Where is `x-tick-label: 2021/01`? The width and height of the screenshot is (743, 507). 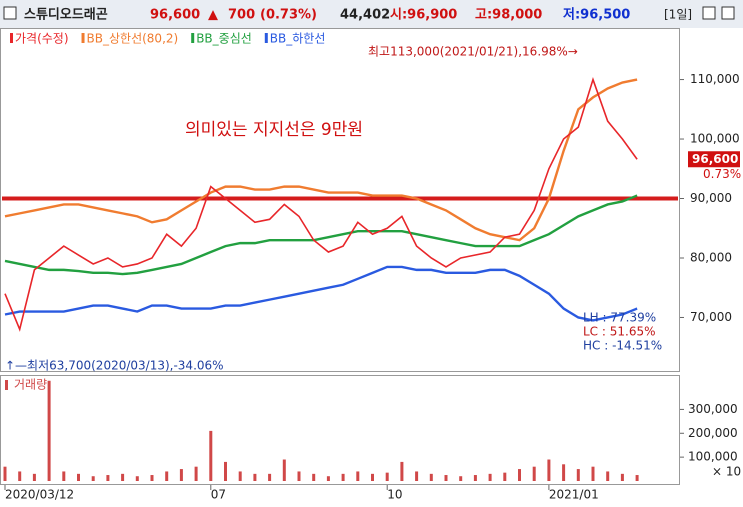 x-tick-label: 2021/01 is located at coordinates (574, 495).